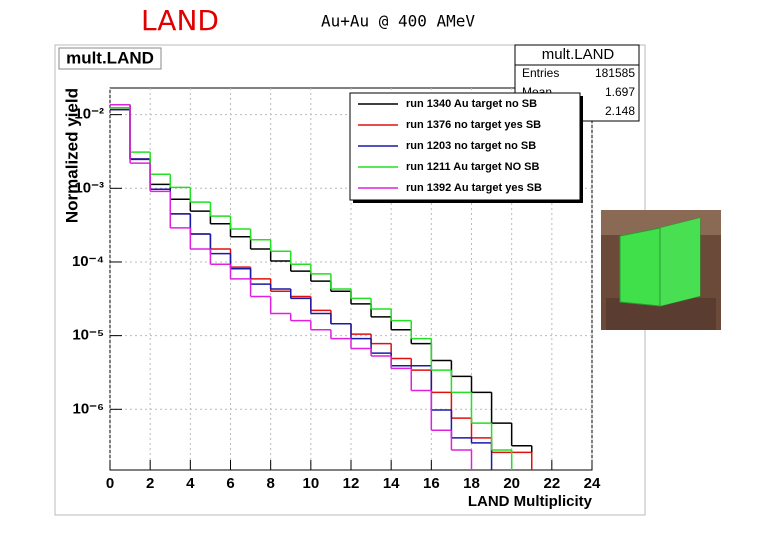 This screenshot has width=780, height=540. I want to click on x-tick-label: 18, so click(471, 483).